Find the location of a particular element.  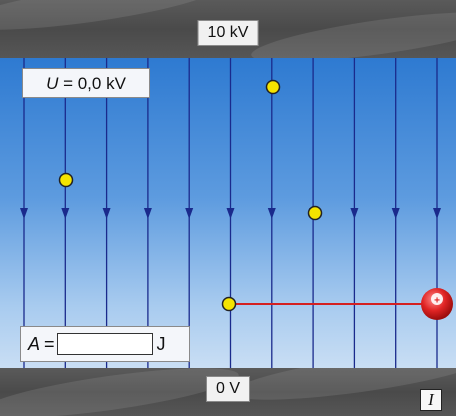

voltage-symbol: U is located at coordinates (52, 83).